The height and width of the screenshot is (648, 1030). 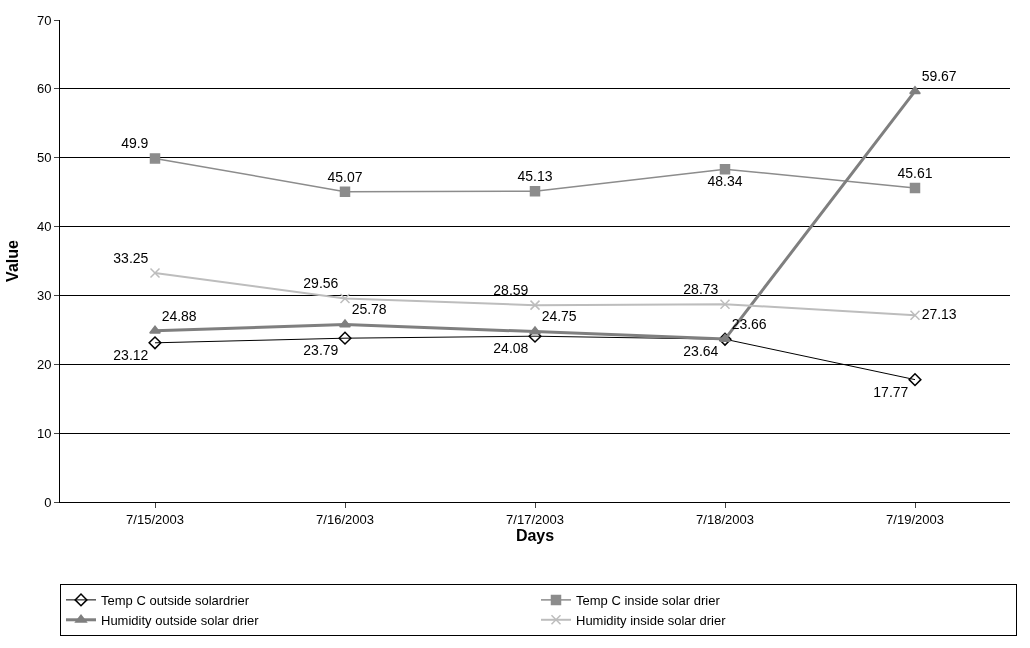 I want to click on data-label: 45.07, so click(x=345, y=176).